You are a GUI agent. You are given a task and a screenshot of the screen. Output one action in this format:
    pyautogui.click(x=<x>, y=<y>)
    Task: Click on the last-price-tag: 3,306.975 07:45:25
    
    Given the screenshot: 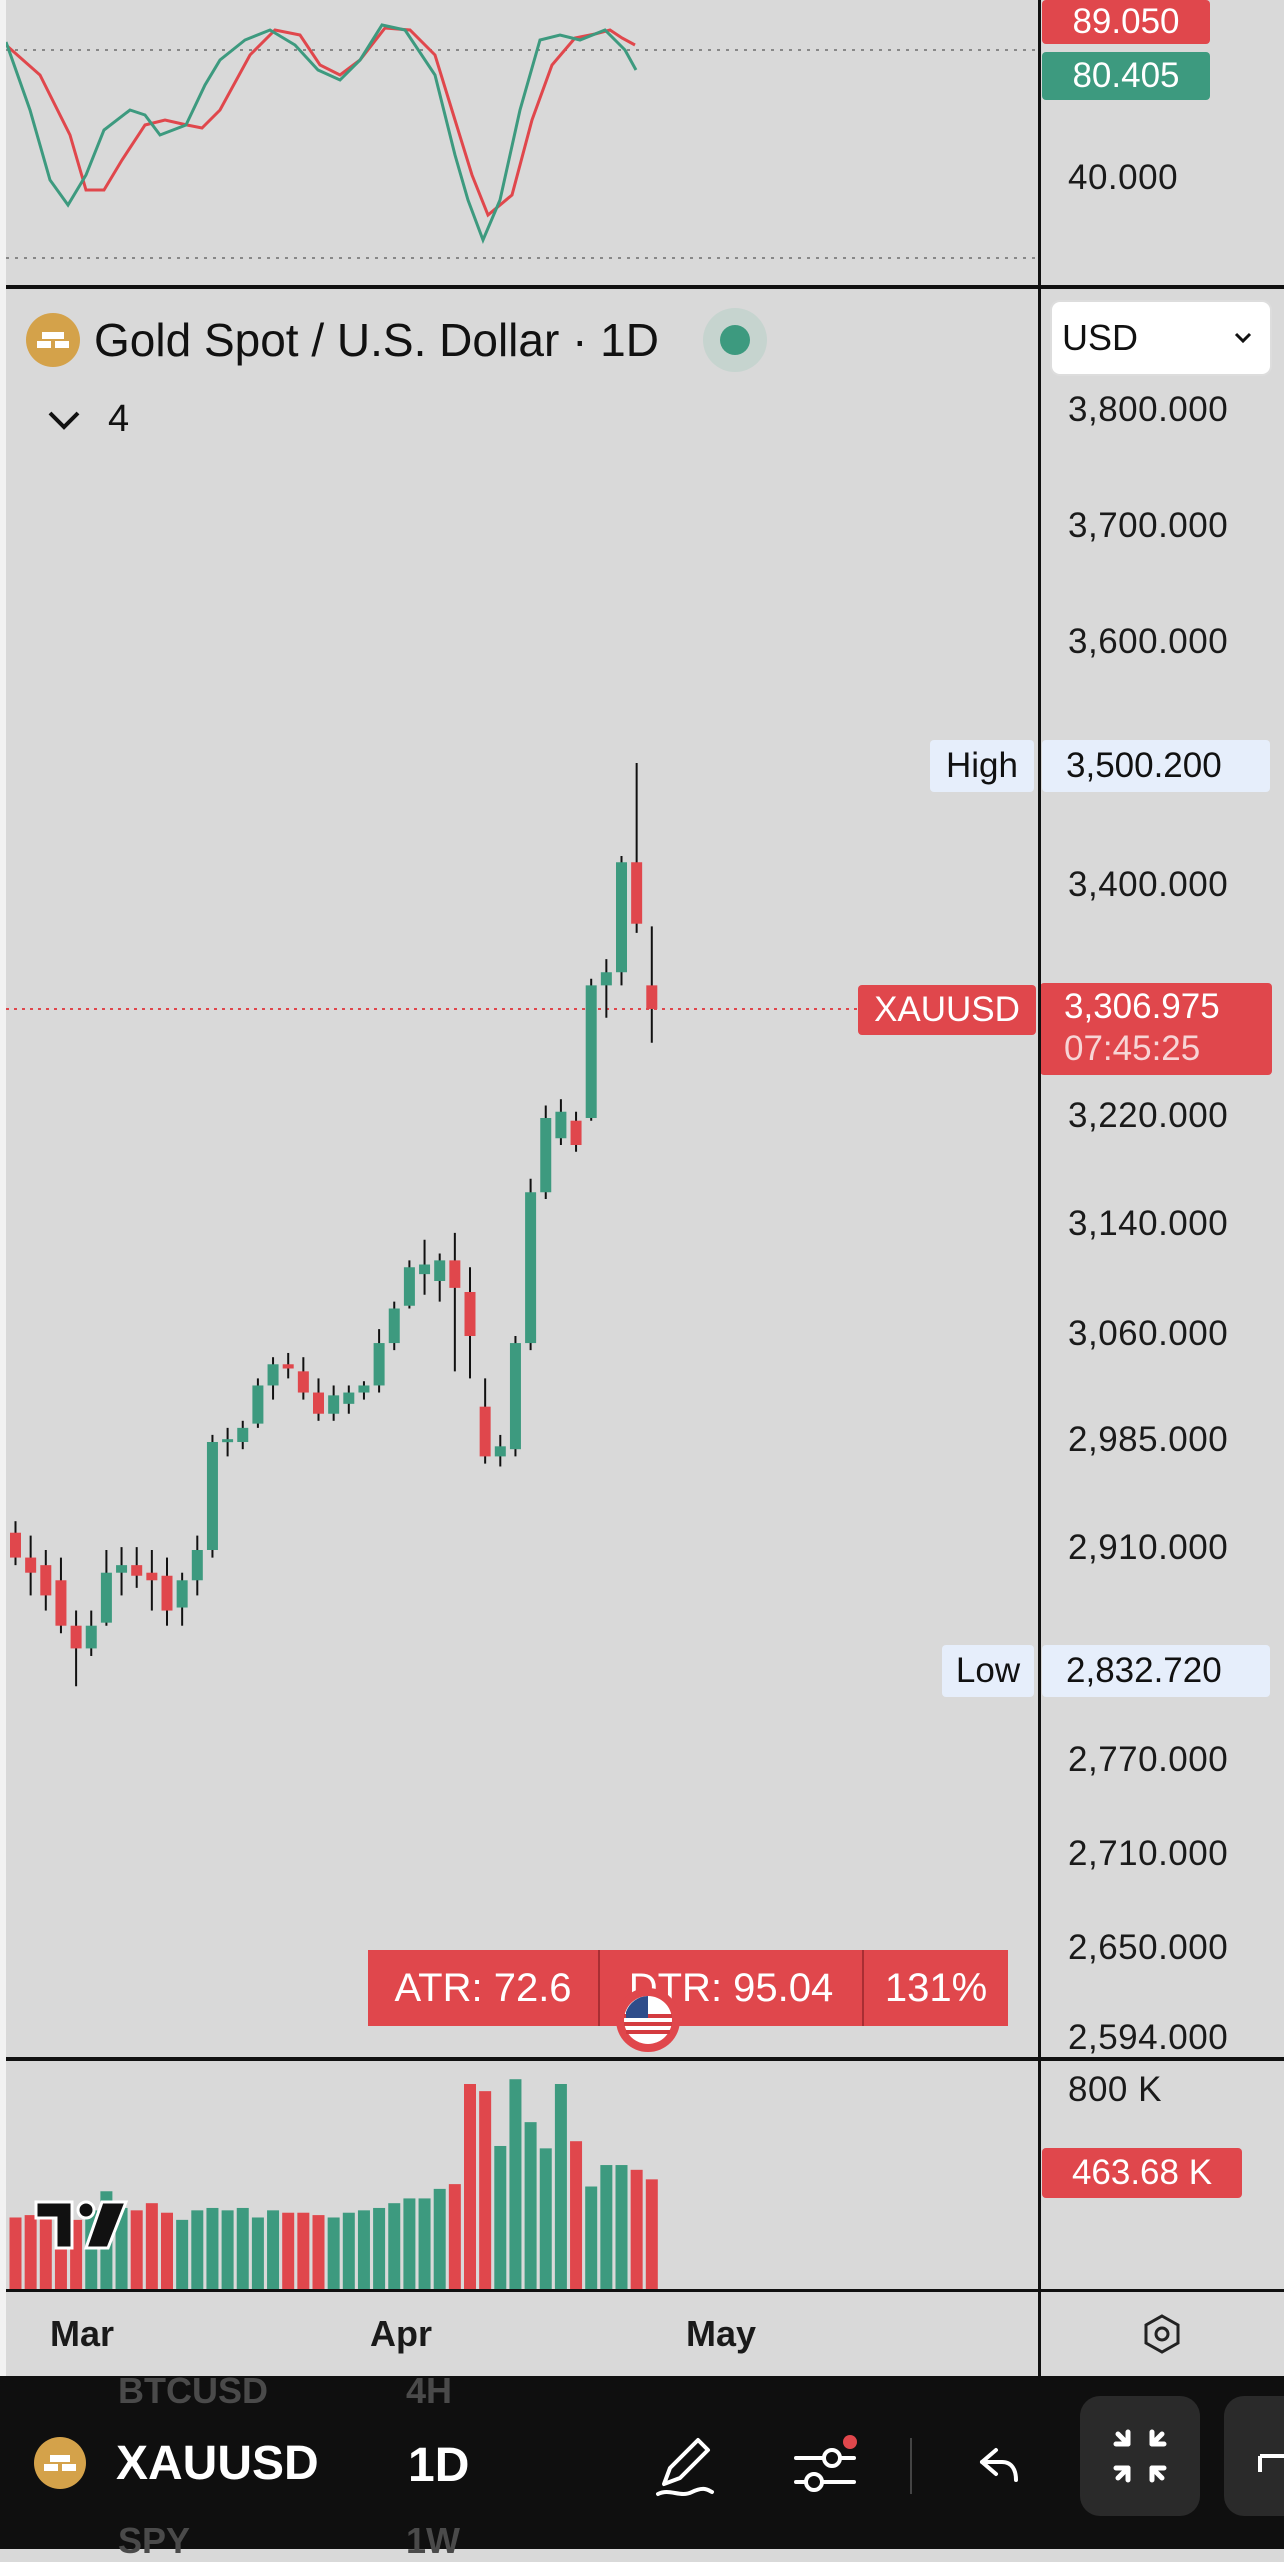 What is the action you would take?
    pyautogui.click(x=1156, y=1029)
    